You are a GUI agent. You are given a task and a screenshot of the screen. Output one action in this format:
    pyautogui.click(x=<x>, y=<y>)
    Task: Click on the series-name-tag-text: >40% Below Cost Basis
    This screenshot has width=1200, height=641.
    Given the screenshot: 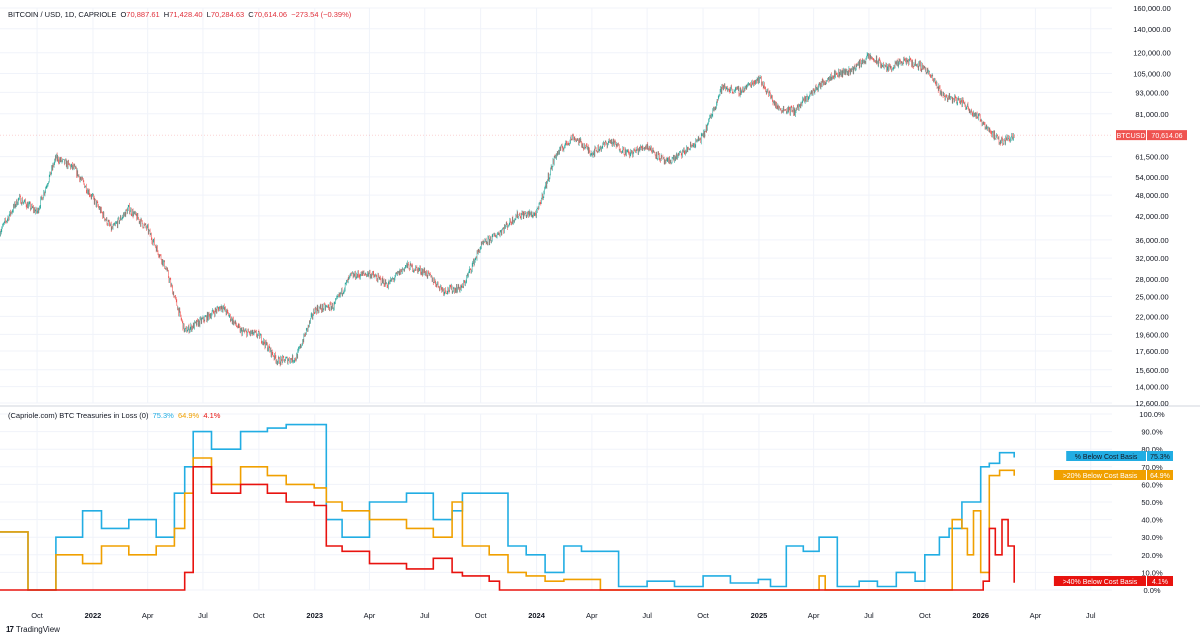 What is the action you would take?
    pyautogui.click(x=1100, y=582)
    